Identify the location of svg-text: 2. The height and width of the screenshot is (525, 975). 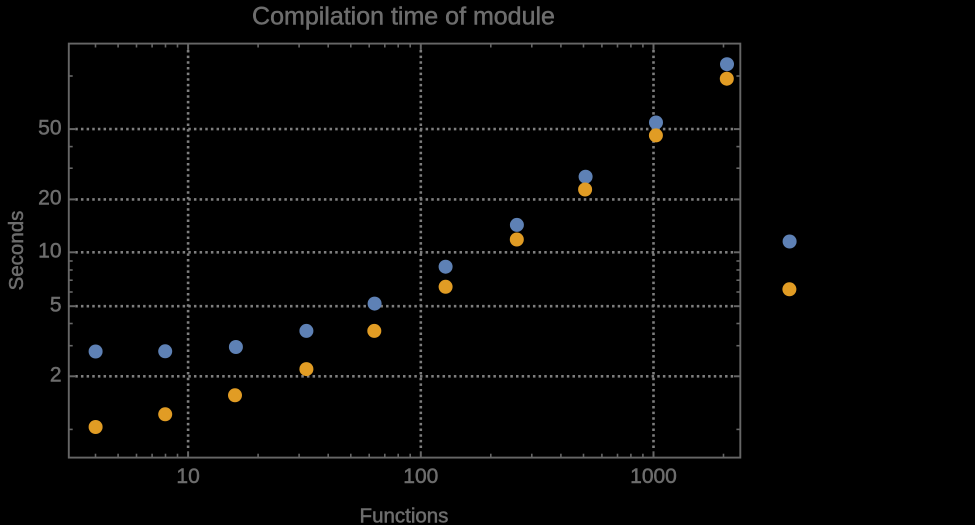
(56, 375).